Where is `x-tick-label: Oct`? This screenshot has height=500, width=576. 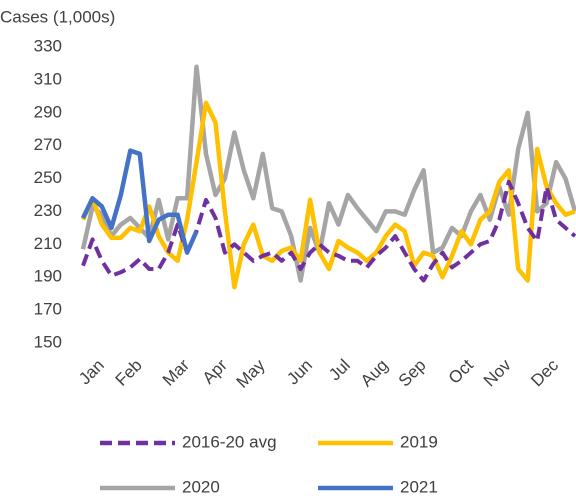
x-tick-label: Oct is located at coordinates (461, 371).